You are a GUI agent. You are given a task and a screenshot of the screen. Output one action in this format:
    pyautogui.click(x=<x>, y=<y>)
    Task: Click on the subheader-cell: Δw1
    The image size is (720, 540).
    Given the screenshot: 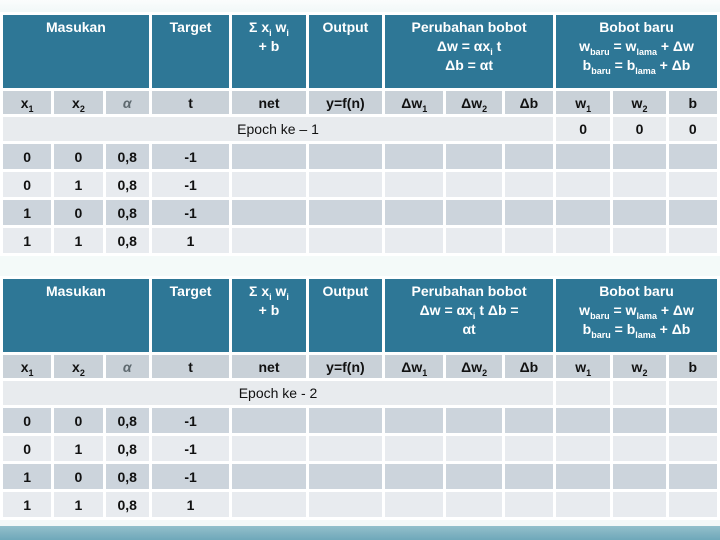 What is the action you would take?
    pyautogui.click(x=414, y=102)
    